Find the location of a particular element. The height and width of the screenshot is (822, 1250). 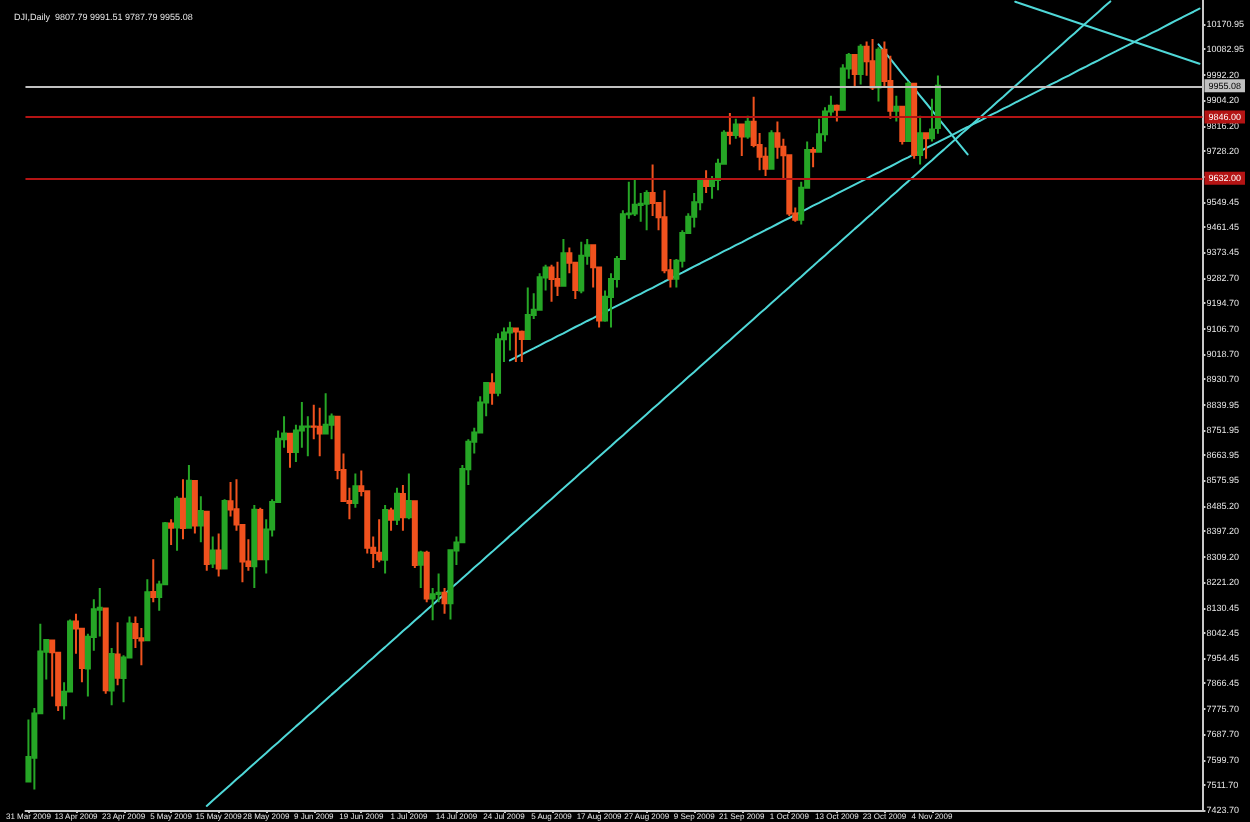

line-series is located at coordinates (923, 99).